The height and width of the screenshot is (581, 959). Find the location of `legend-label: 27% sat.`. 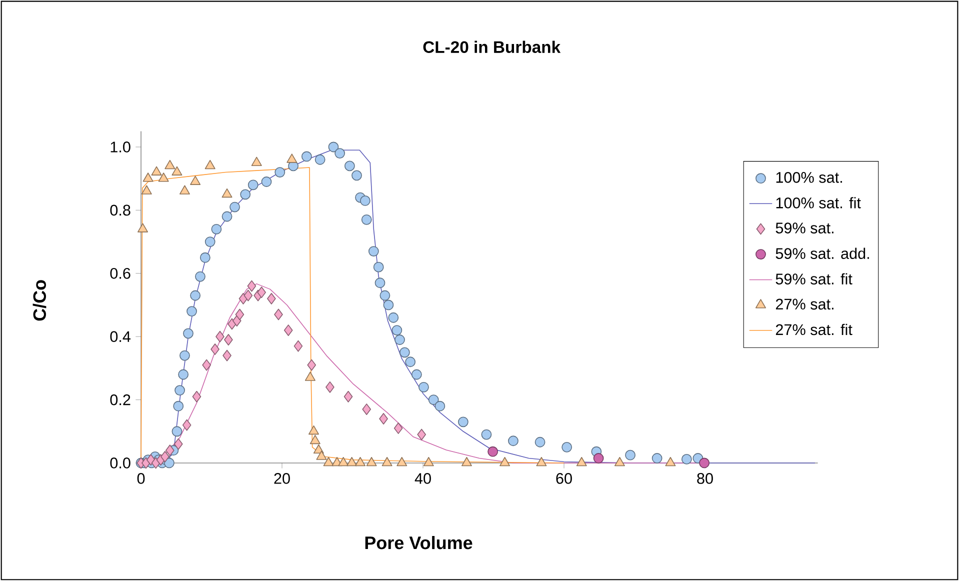

legend-label: 27% sat. is located at coordinates (805, 304).